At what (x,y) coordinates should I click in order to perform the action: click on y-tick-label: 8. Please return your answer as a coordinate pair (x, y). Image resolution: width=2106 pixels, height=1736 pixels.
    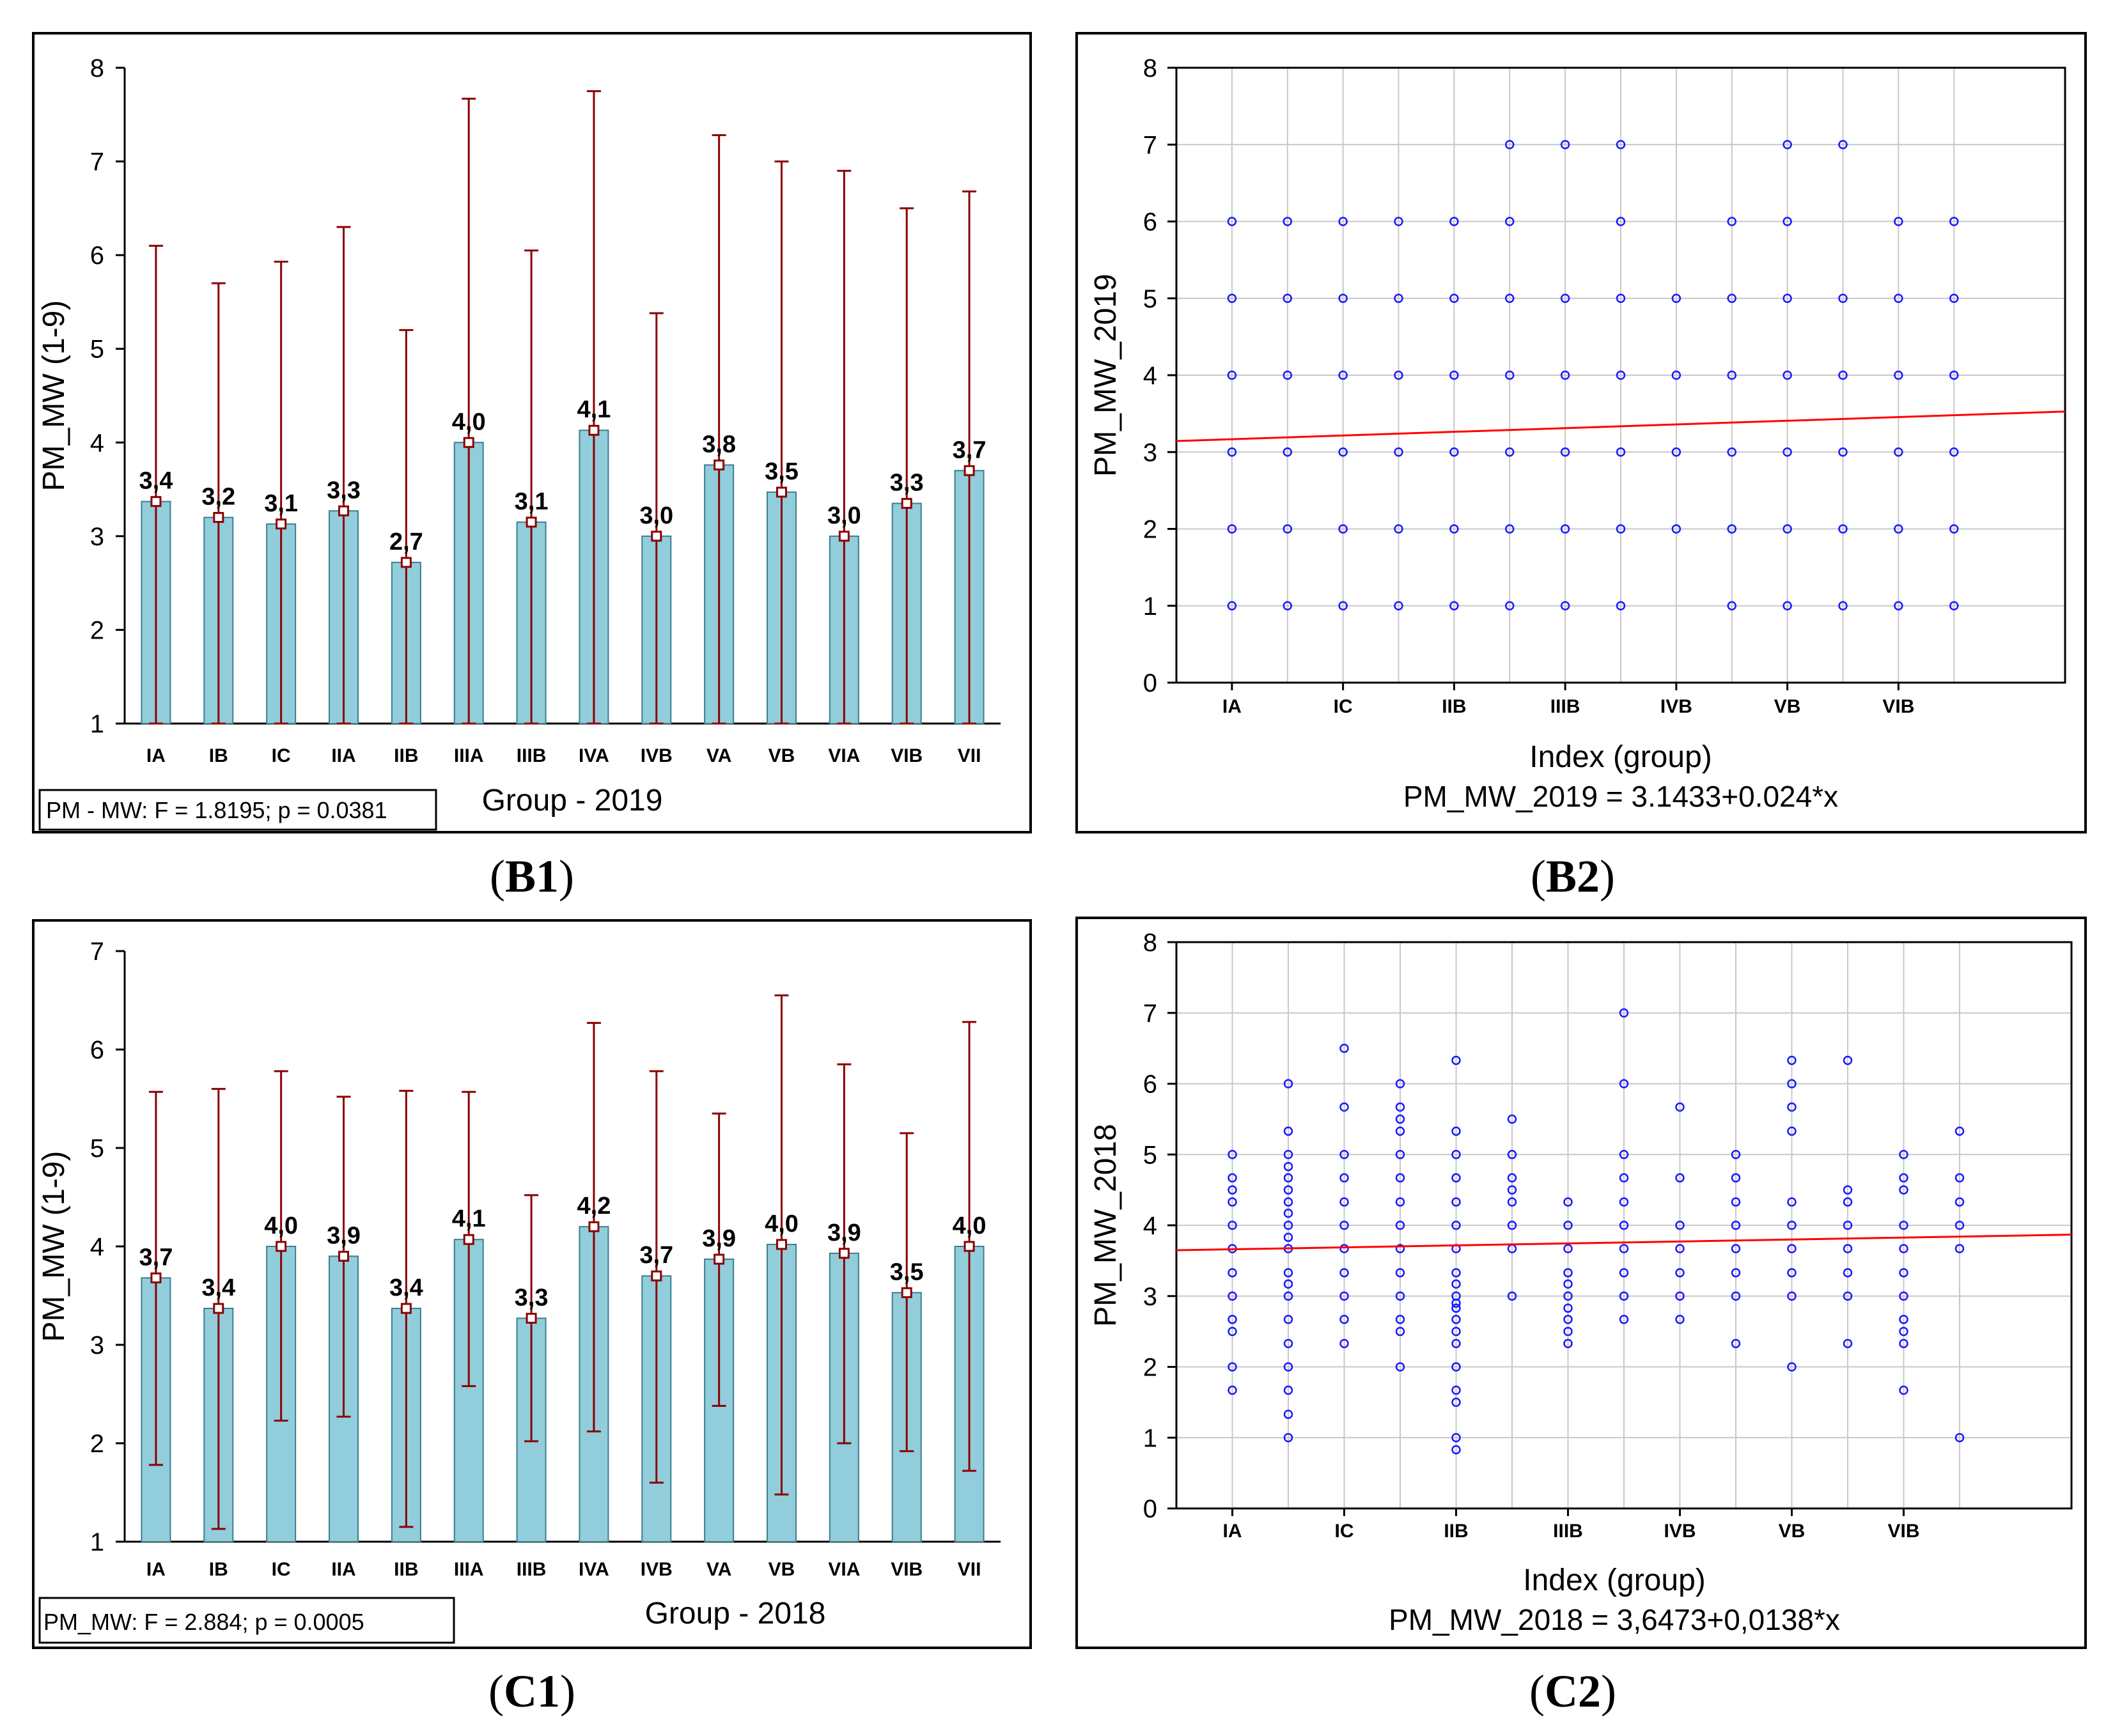
    Looking at the image, I should click on (97, 68).